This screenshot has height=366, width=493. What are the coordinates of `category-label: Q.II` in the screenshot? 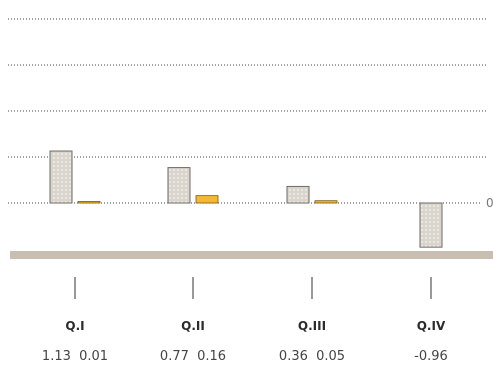 It's located at (193, 326).